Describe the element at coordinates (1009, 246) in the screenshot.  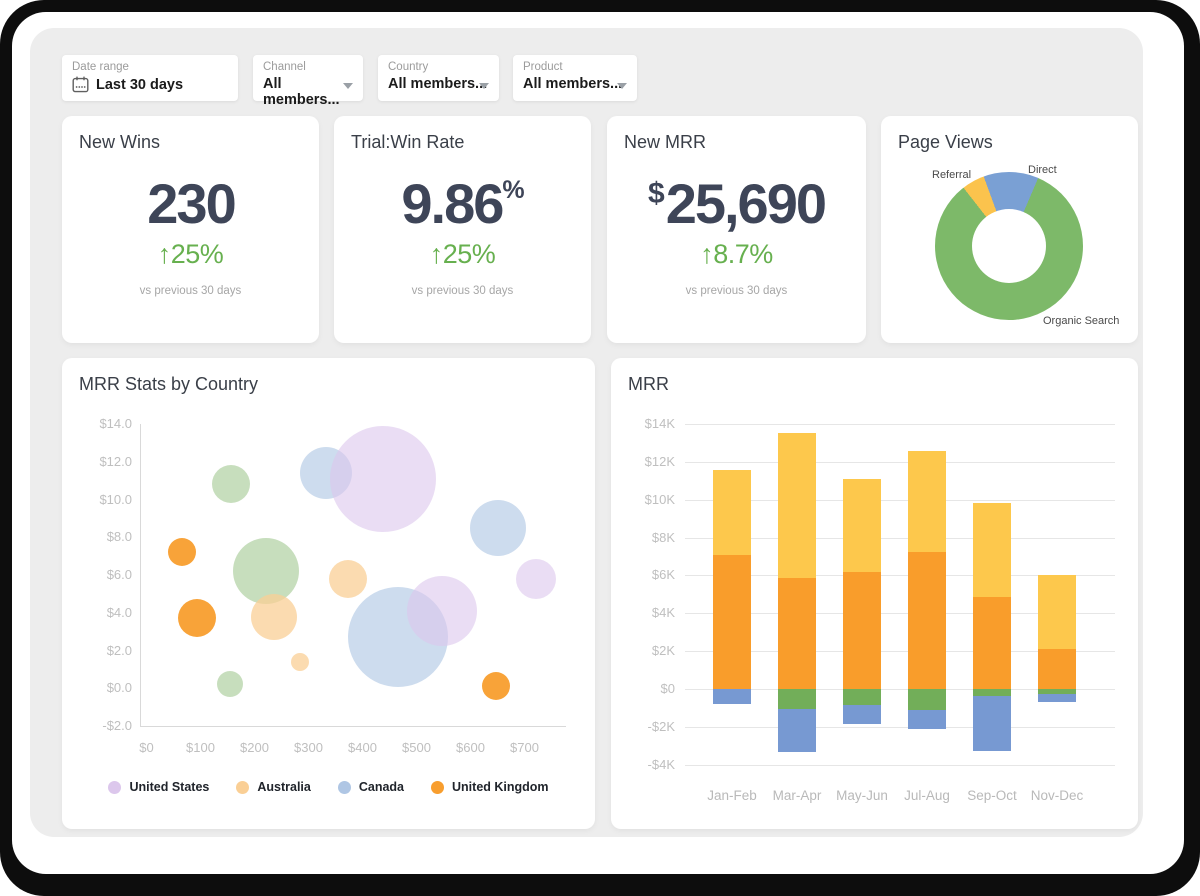
I see `donut-hole` at that location.